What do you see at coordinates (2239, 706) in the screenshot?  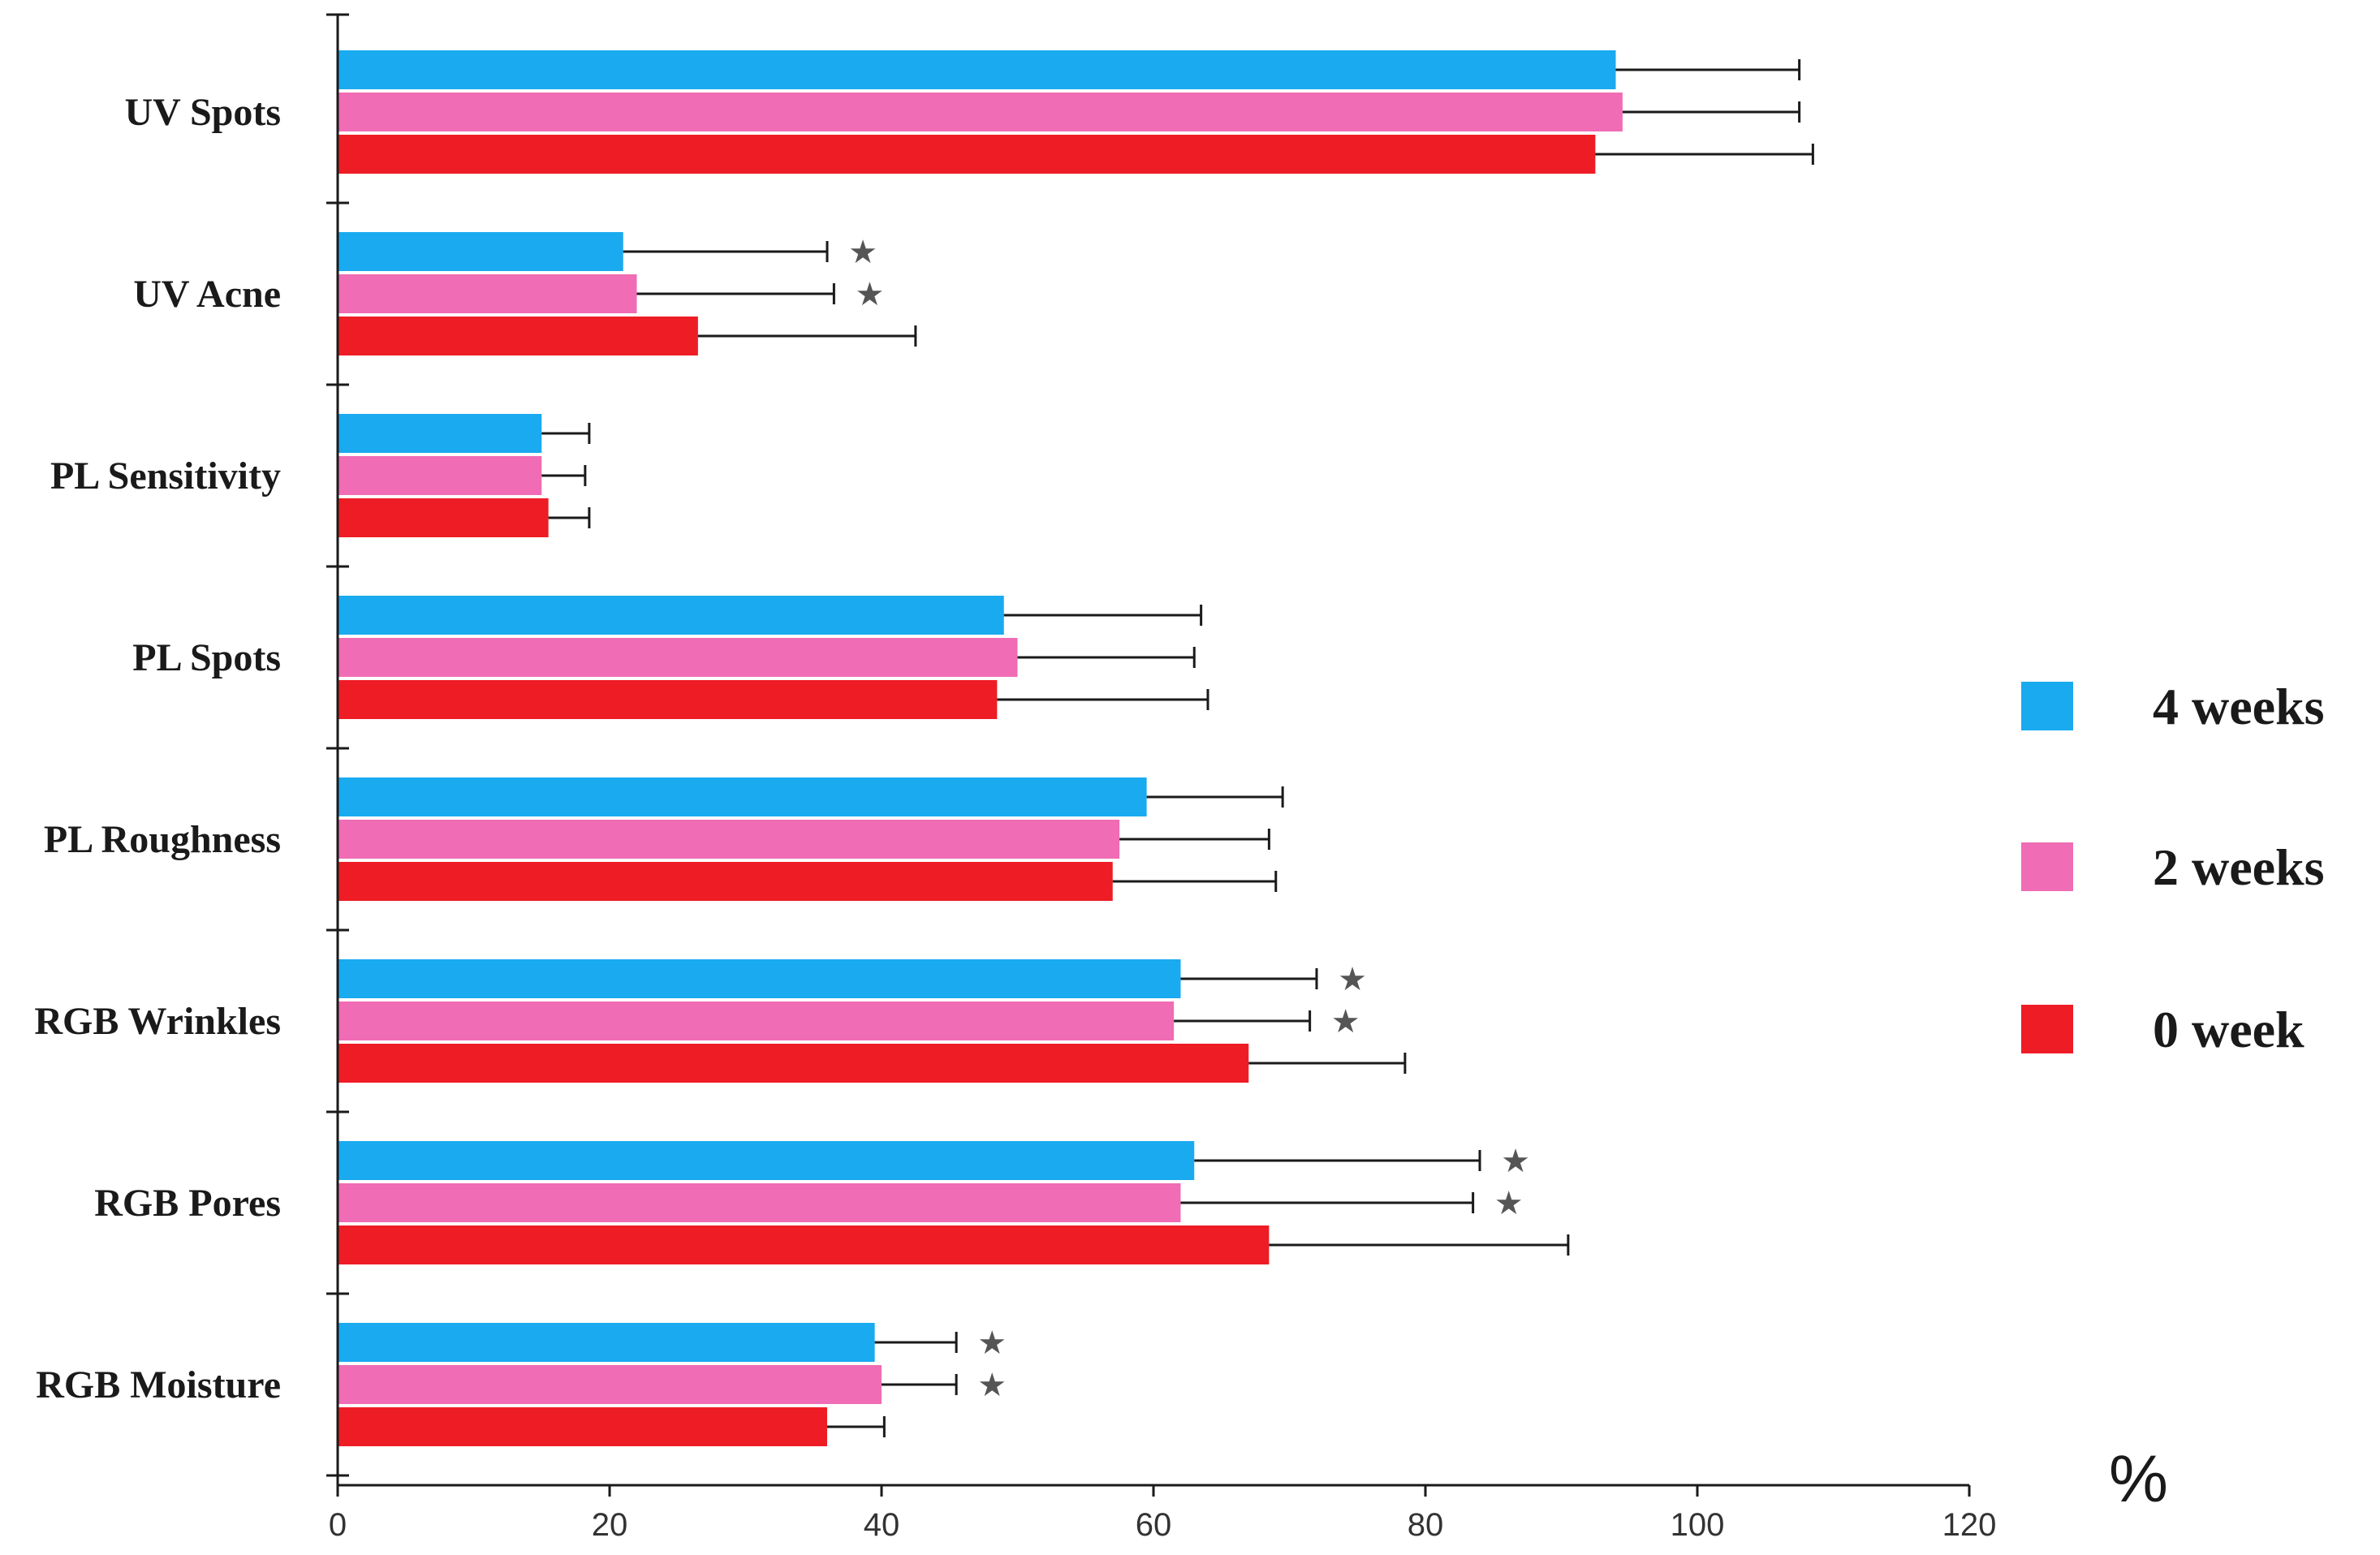 I see `legend-label: 4 weeks` at bounding box center [2239, 706].